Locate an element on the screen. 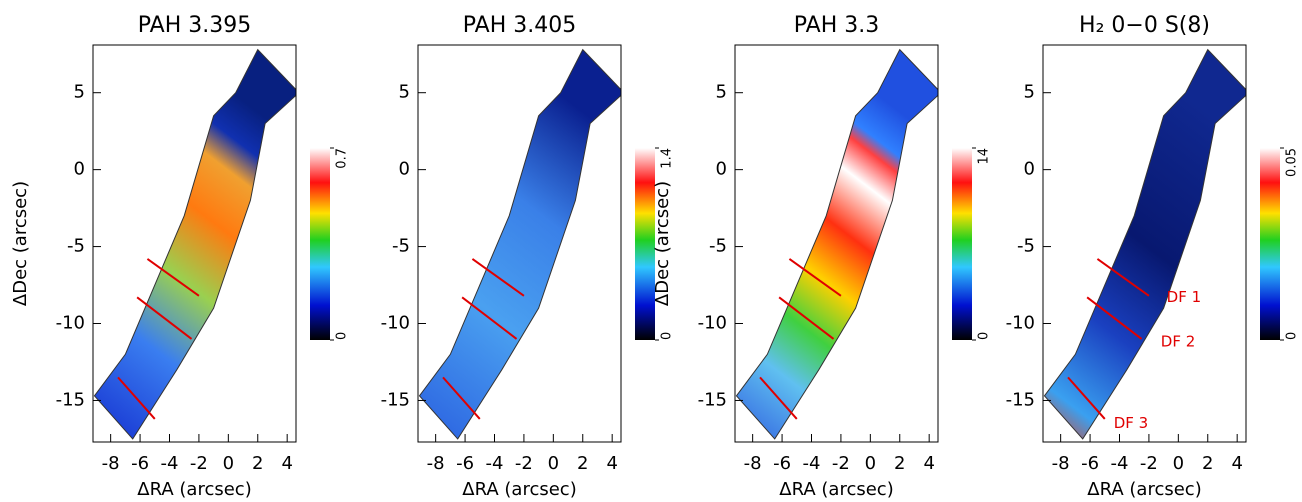  colorbar-tick-label: 14 is located at coordinates (984, 156).